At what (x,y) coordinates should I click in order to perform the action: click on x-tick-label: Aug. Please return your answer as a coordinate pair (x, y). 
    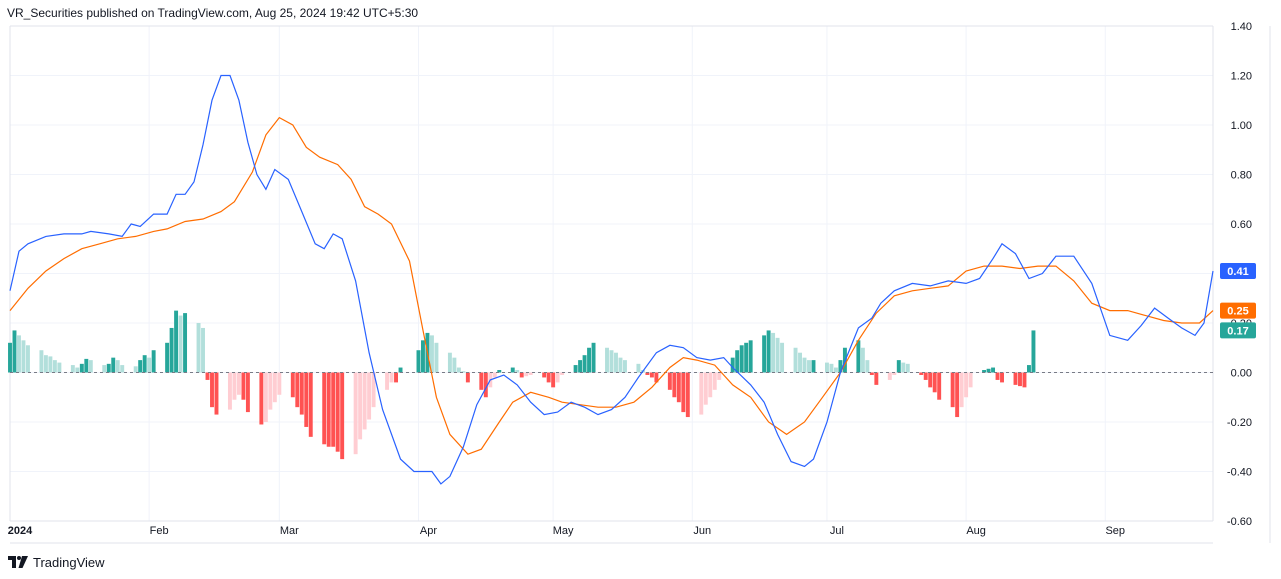
    Looking at the image, I should click on (976, 531).